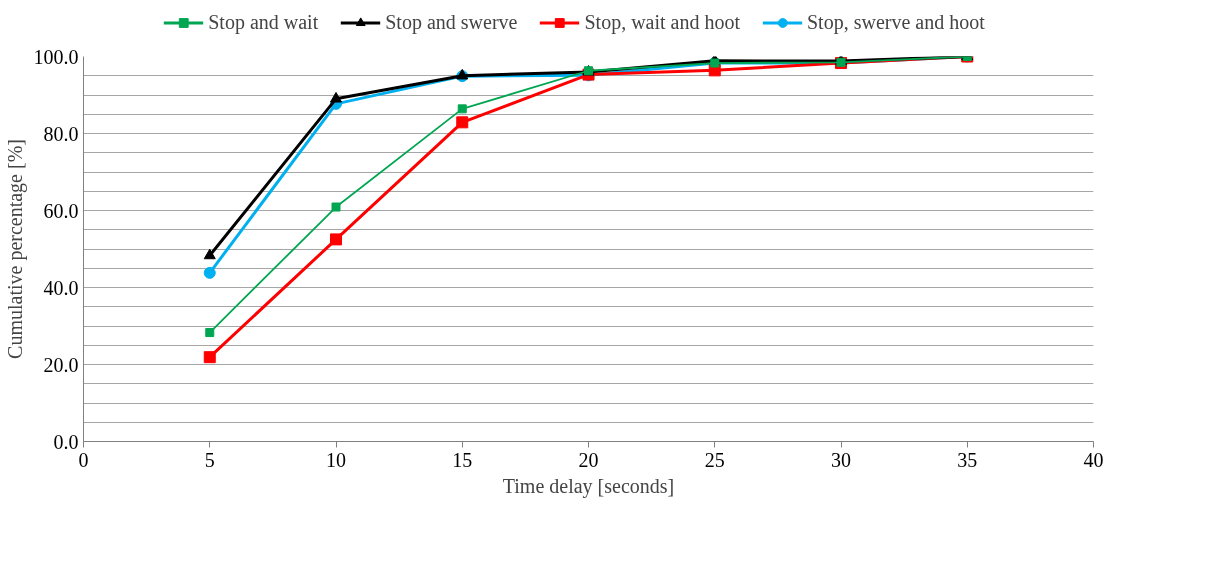 This screenshot has width=1205, height=588. I want to click on x-tick-label: 15, so click(462, 459).